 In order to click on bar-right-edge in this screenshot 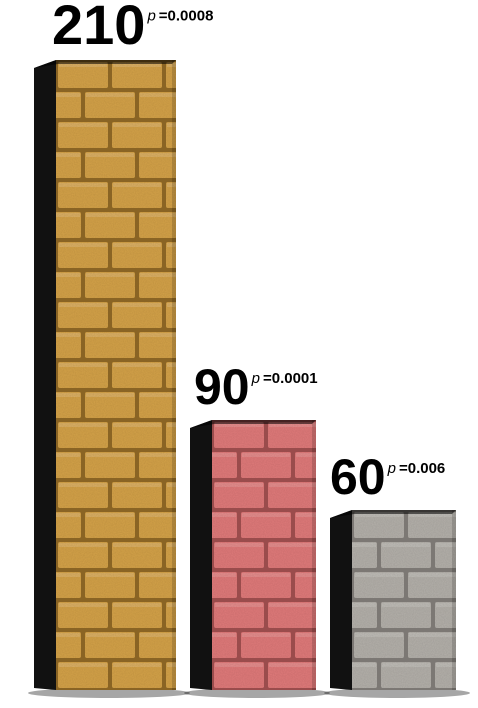, I will do `click(174, 375)`.